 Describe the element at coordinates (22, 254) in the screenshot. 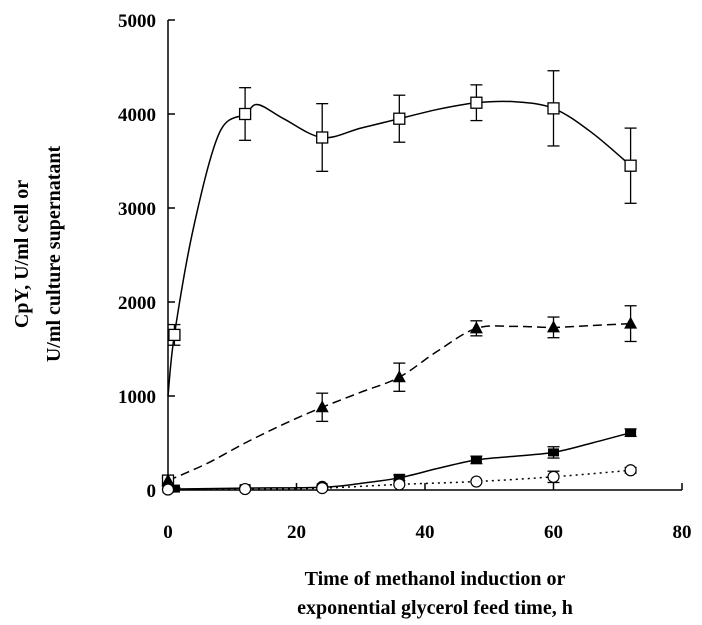

I see `y-axis-title-line-1: CpY, U/ml cell or` at that location.